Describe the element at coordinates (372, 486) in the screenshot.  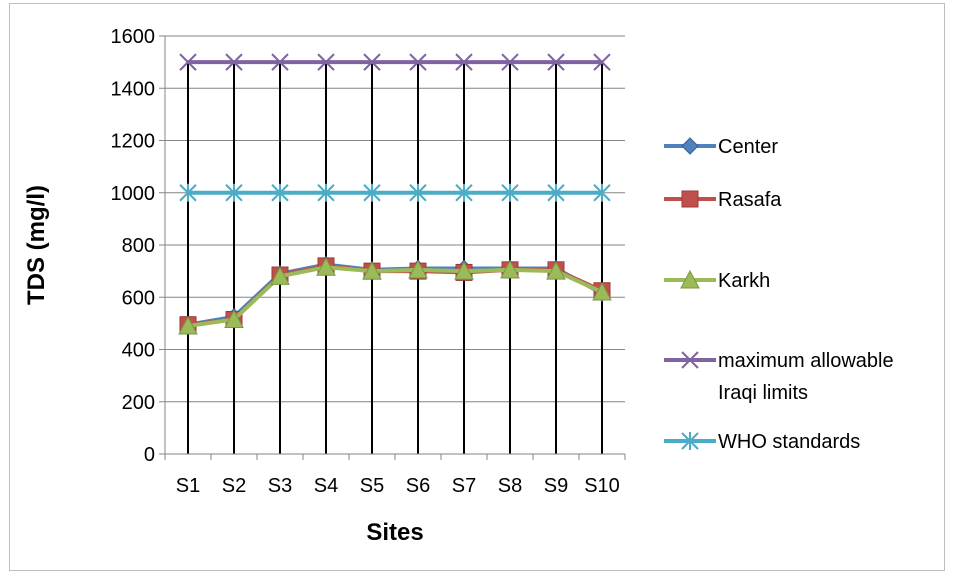
I see `x-tick-label: S5` at that location.